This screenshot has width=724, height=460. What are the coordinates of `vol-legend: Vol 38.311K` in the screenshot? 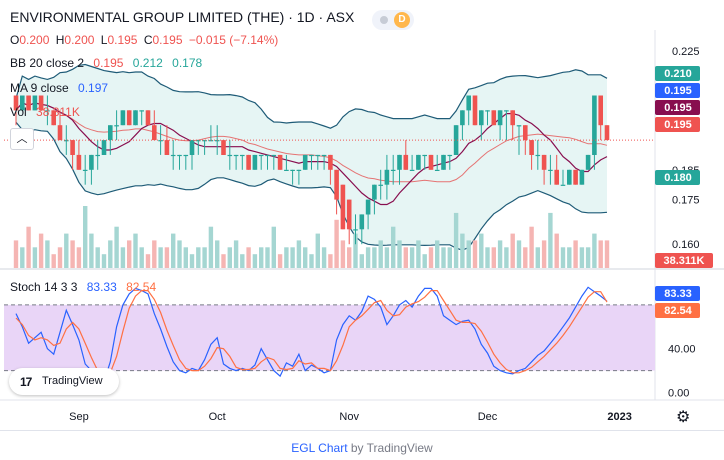 It's located at (48, 112).